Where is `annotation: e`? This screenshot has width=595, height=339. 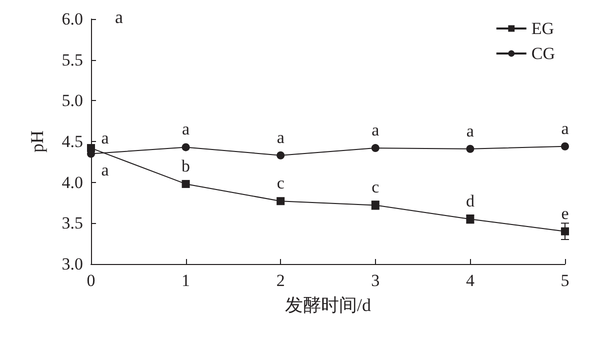
annotation: e is located at coordinates (565, 213).